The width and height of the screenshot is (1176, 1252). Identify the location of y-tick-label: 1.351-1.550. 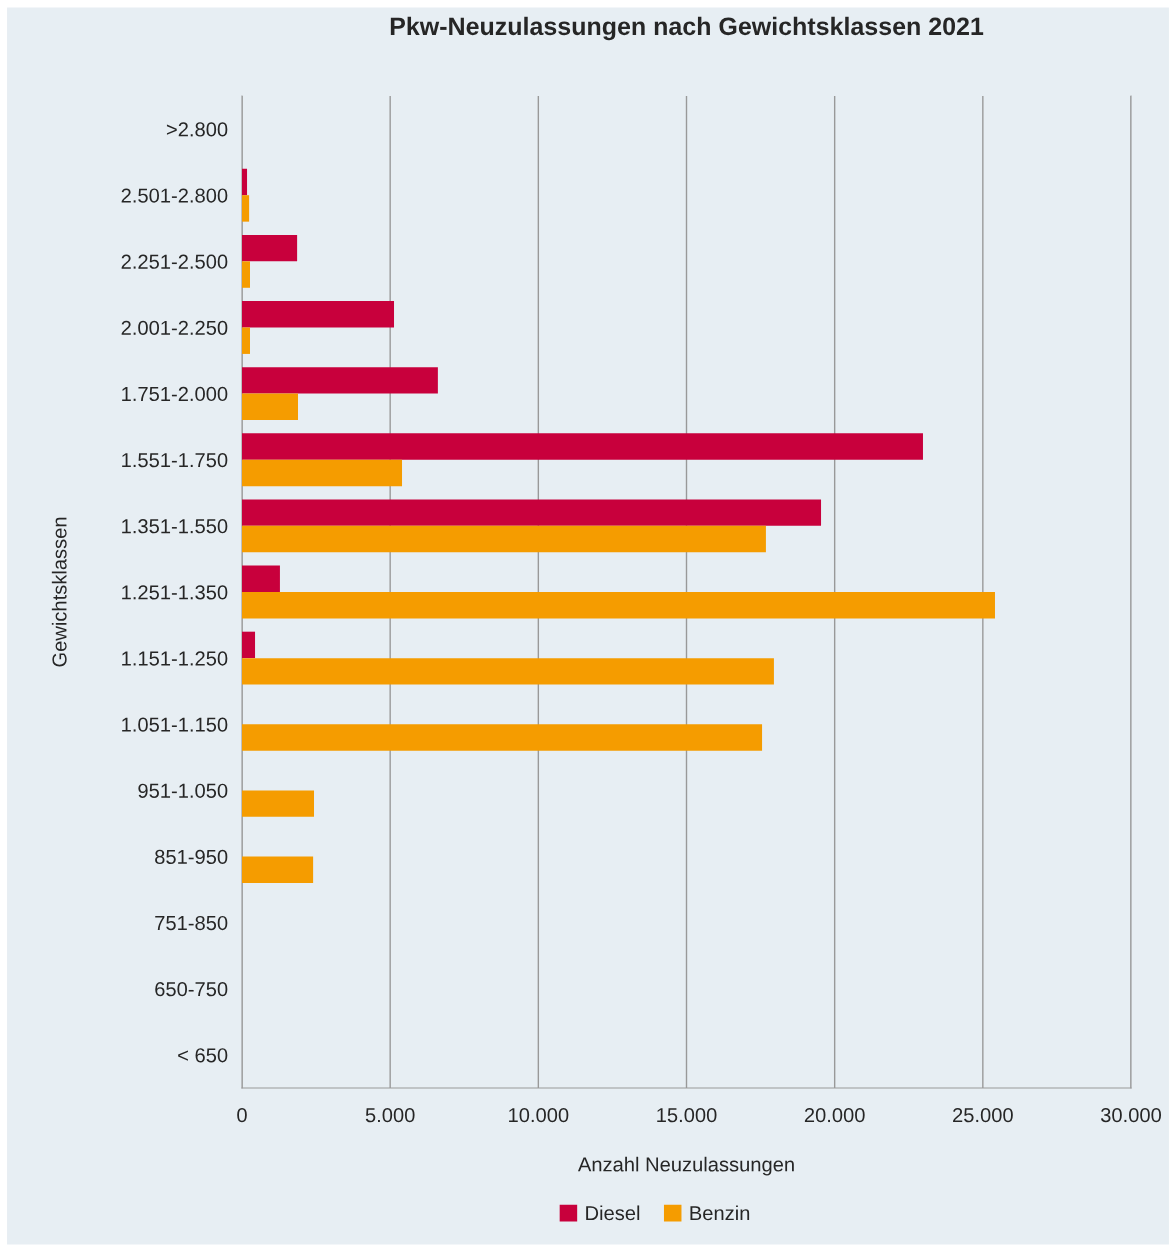
(175, 526).